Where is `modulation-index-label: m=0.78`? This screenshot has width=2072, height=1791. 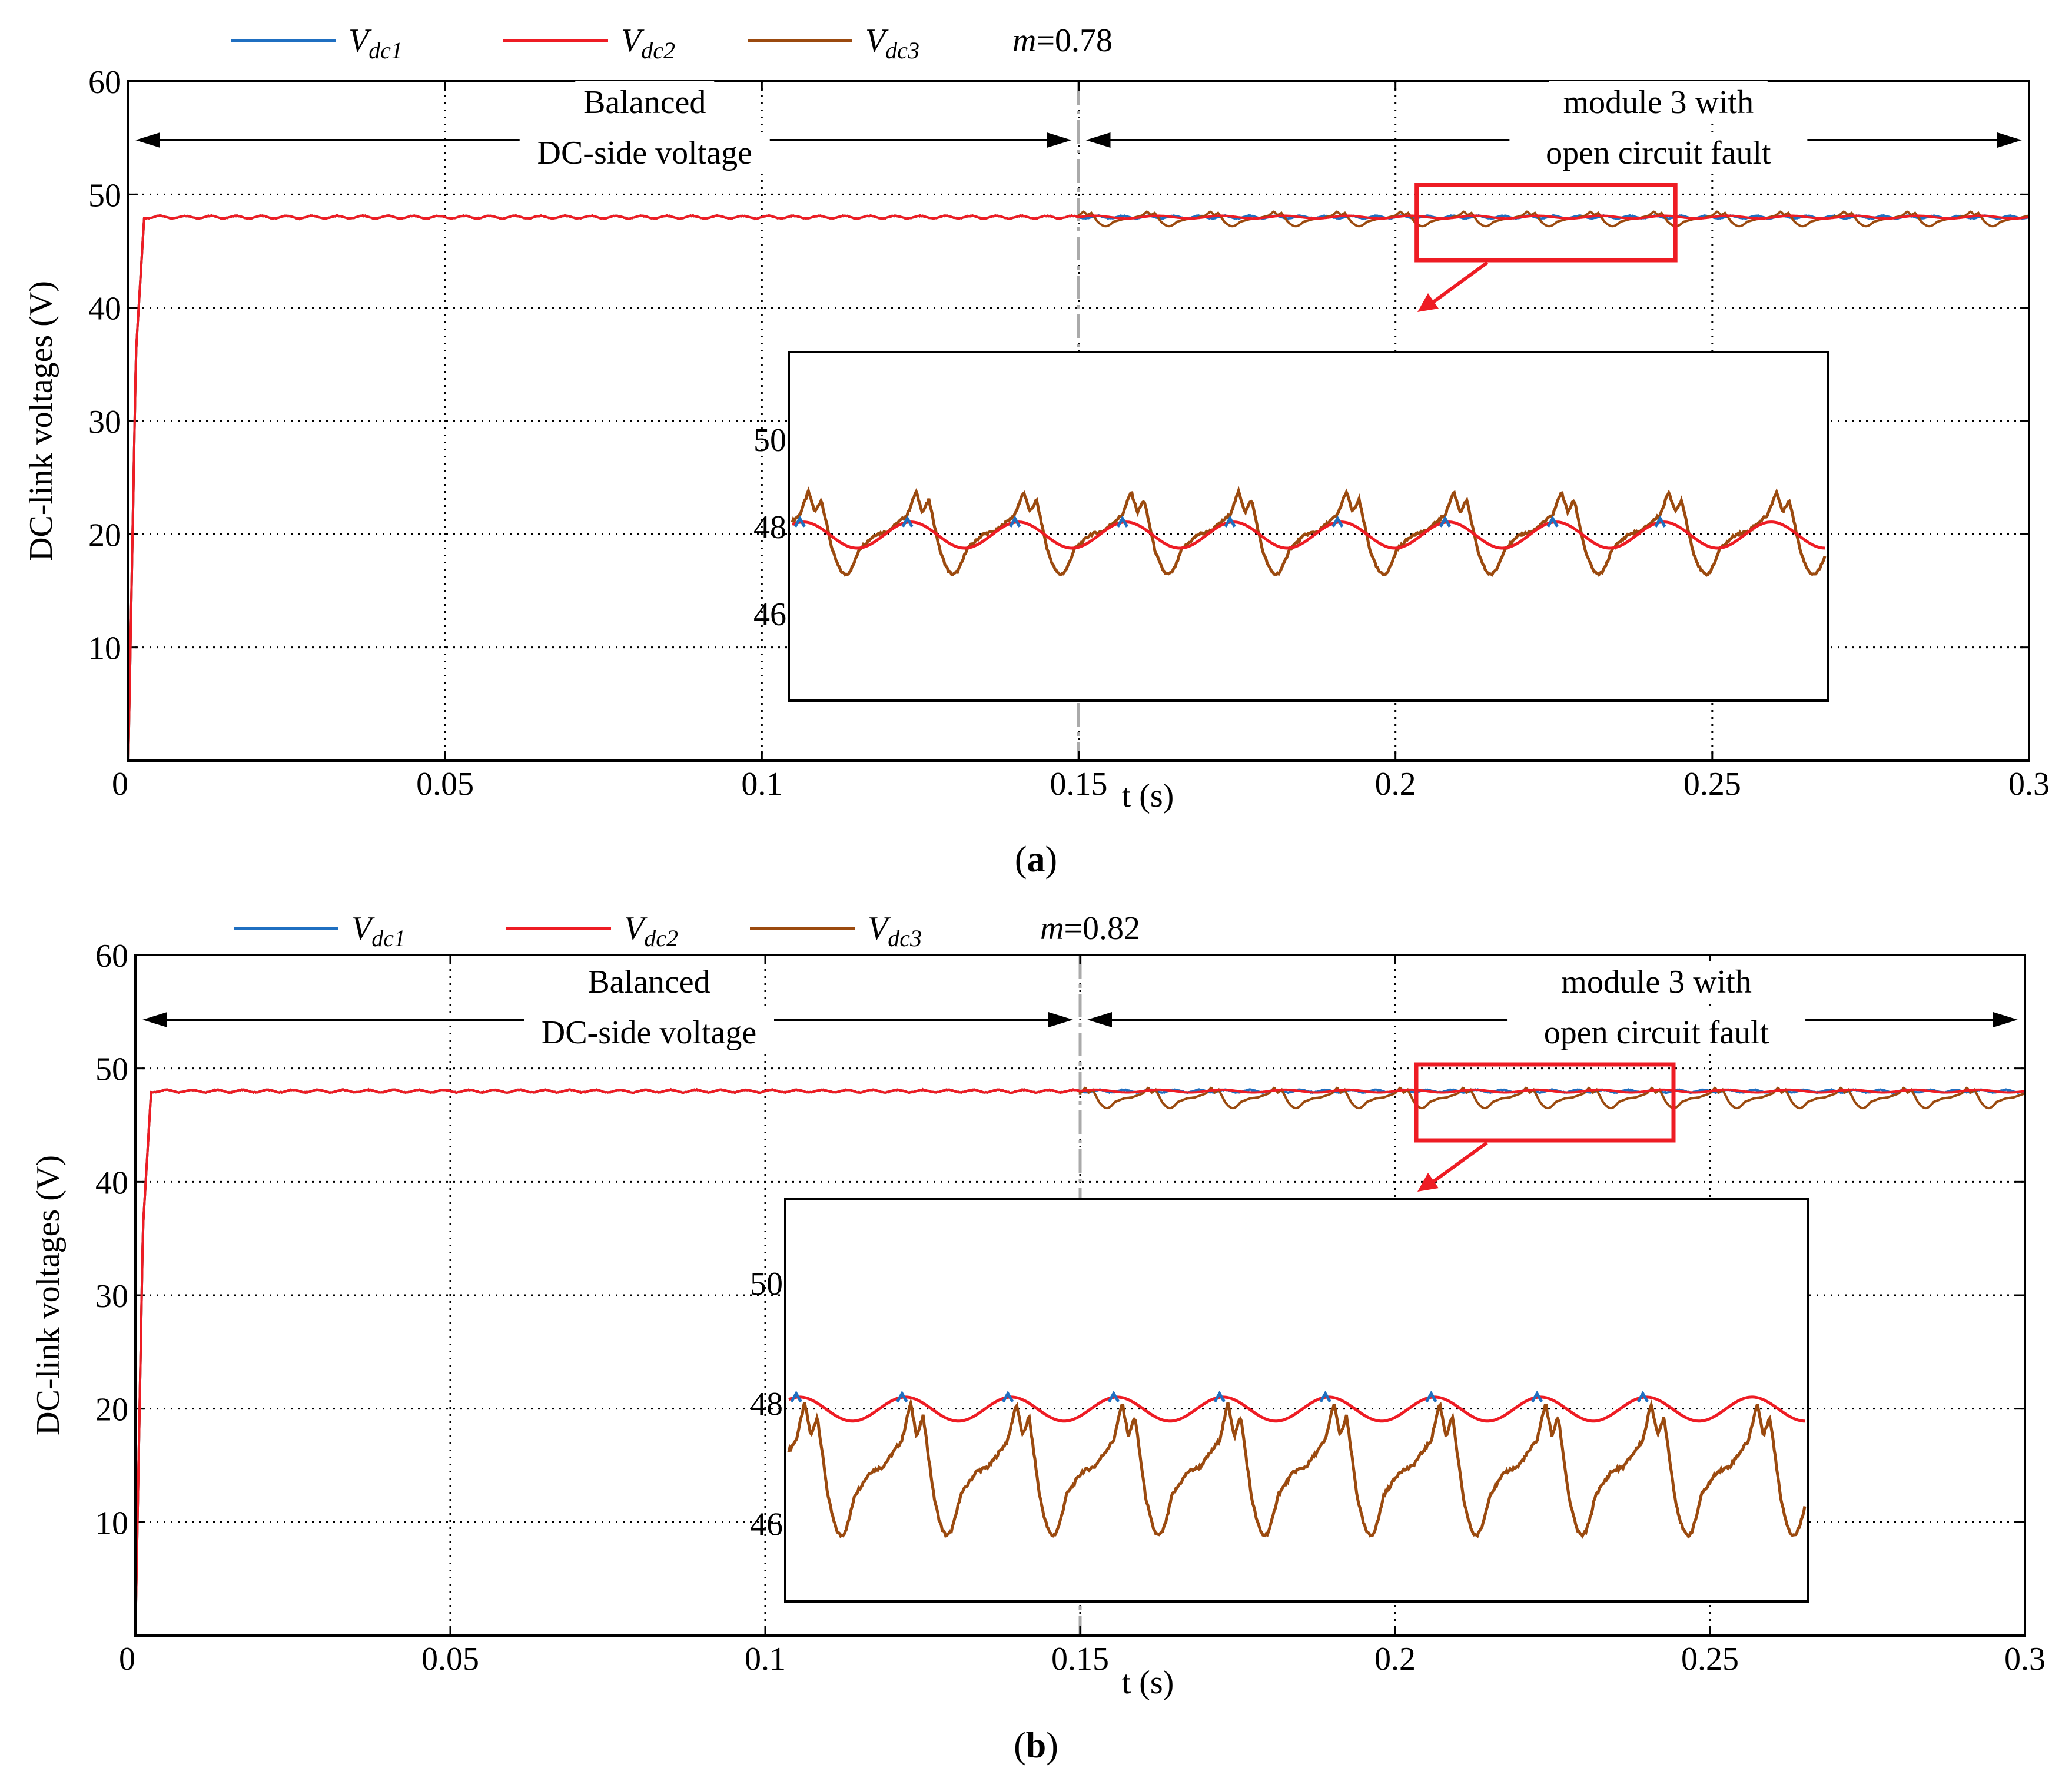 modulation-index-label: m=0.78 is located at coordinates (1062, 40).